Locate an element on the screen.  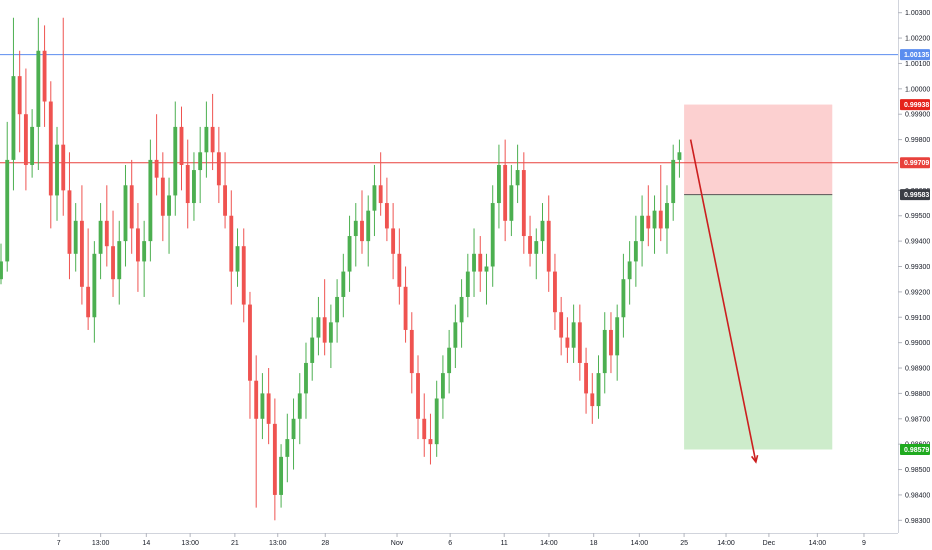
price-tick-label: 0.98700 is located at coordinates (917, 419).